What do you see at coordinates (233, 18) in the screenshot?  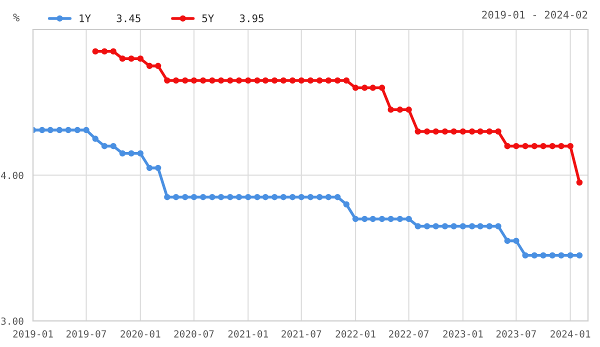 I see `legend-label: 5Y 3.95` at bounding box center [233, 18].